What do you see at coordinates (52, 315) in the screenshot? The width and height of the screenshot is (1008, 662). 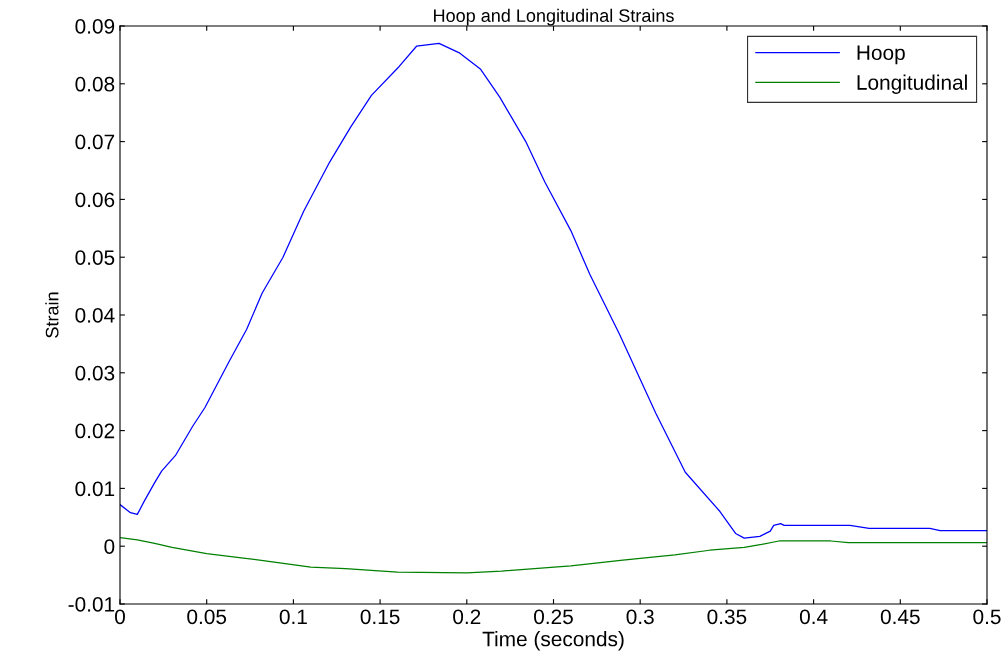 I see `y-axis-title: Strain` at bounding box center [52, 315].